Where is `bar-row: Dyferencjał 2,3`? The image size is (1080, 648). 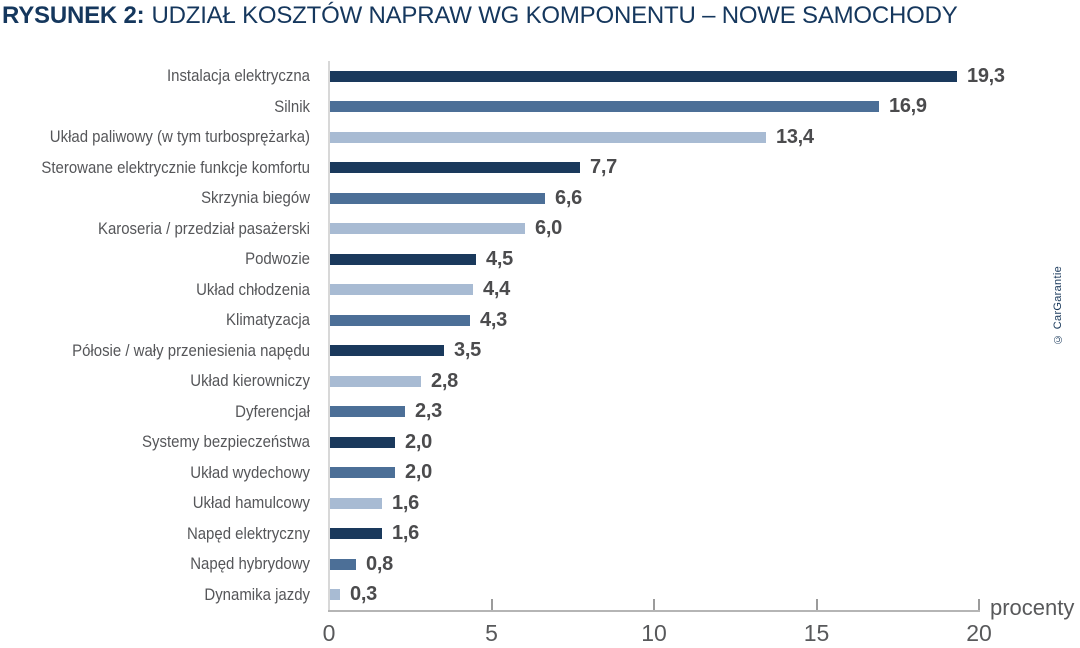 bar-row: Dyferencjał 2,3 is located at coordinates (490, 411).